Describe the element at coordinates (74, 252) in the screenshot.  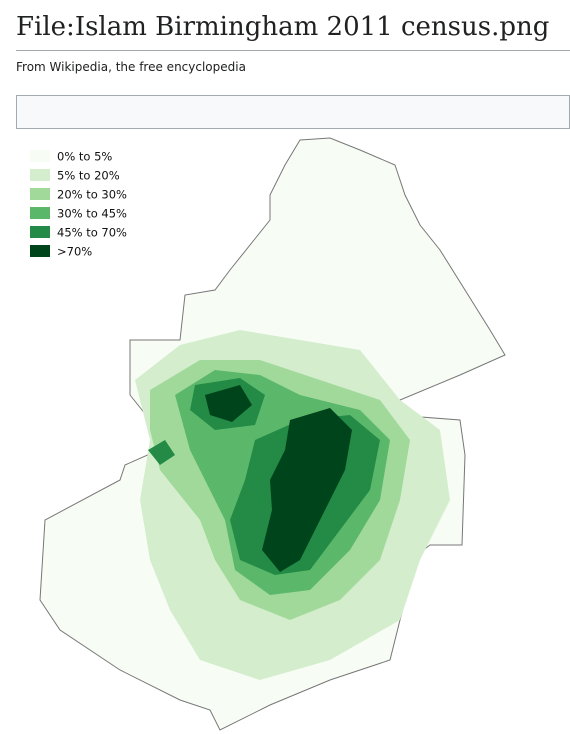
I see `legend-label: >70%` at that location.